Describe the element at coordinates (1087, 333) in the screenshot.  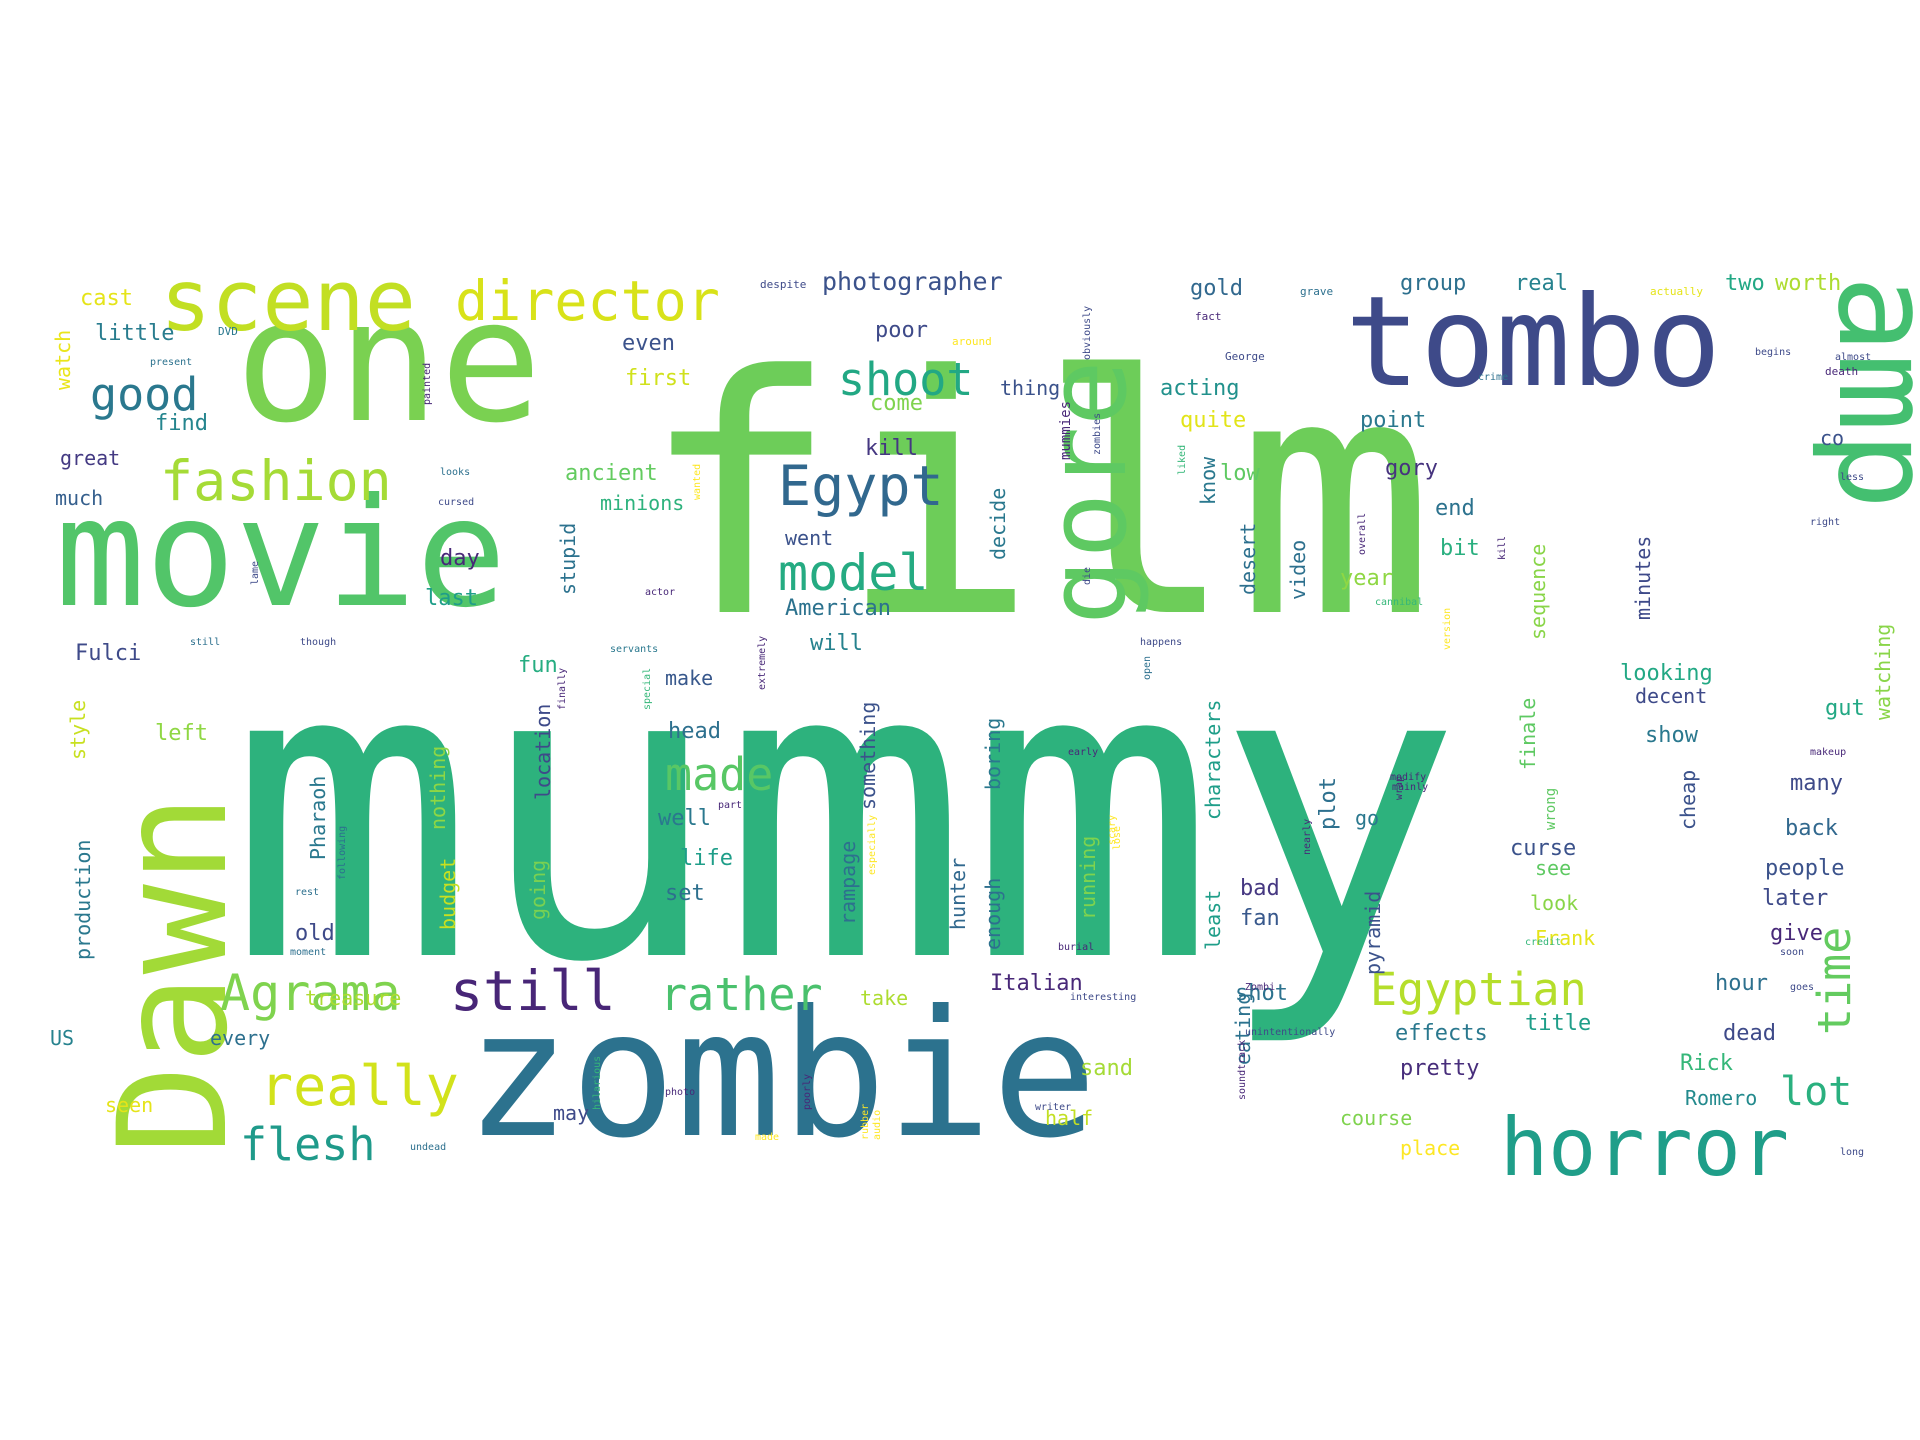
I see `word-obviously: obviously` at that location.